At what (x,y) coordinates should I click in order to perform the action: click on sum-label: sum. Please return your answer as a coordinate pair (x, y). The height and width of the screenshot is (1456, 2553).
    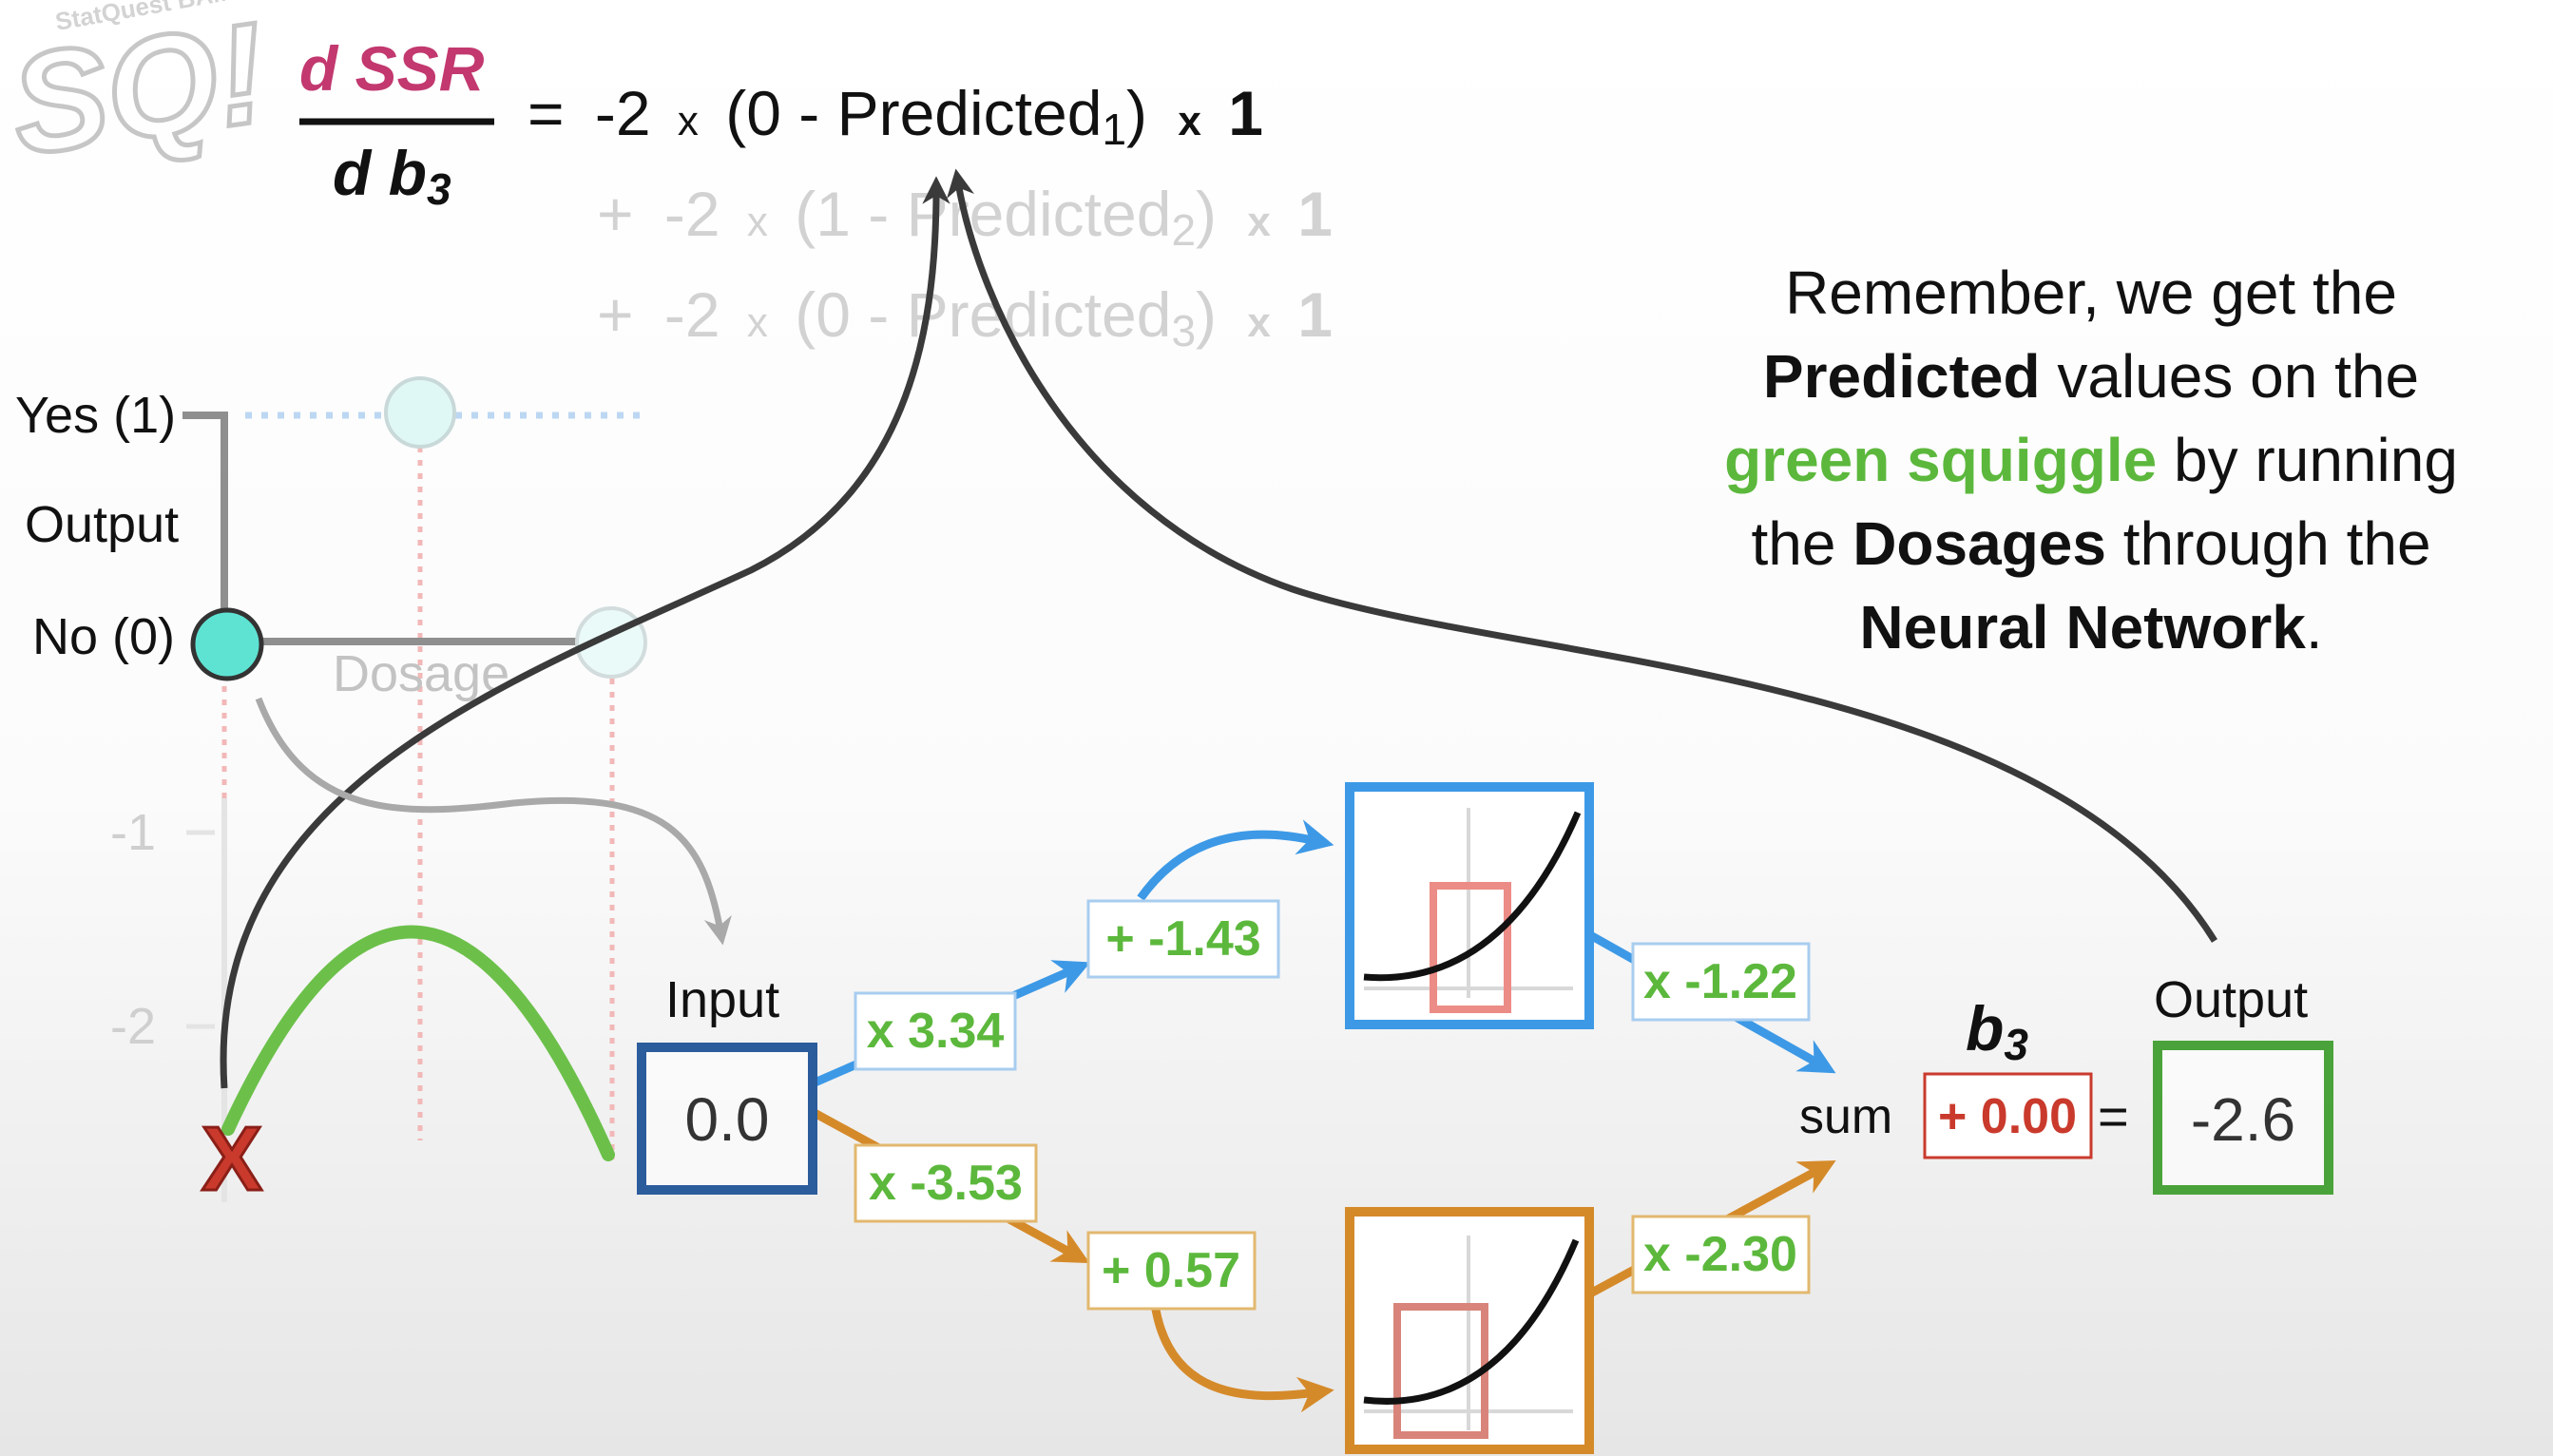
    Looking at the image, I should click on (1845, 1116).